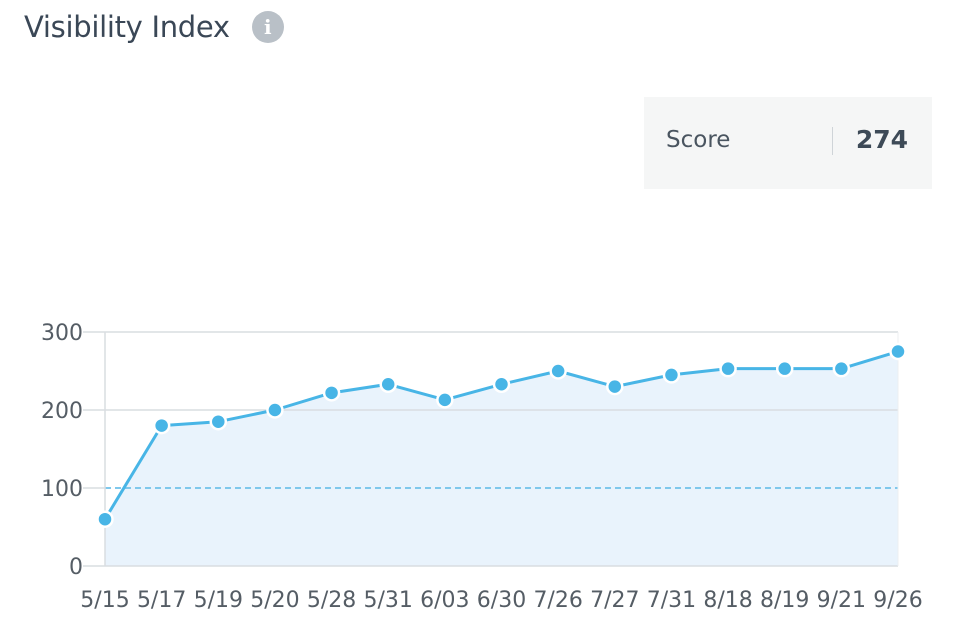 This screenshot has height=640, width=960. What do you see at coordinates (897, 600) in the screenshot?
I see `x-tick-label: 9/26` at bounding box center [897, 600].